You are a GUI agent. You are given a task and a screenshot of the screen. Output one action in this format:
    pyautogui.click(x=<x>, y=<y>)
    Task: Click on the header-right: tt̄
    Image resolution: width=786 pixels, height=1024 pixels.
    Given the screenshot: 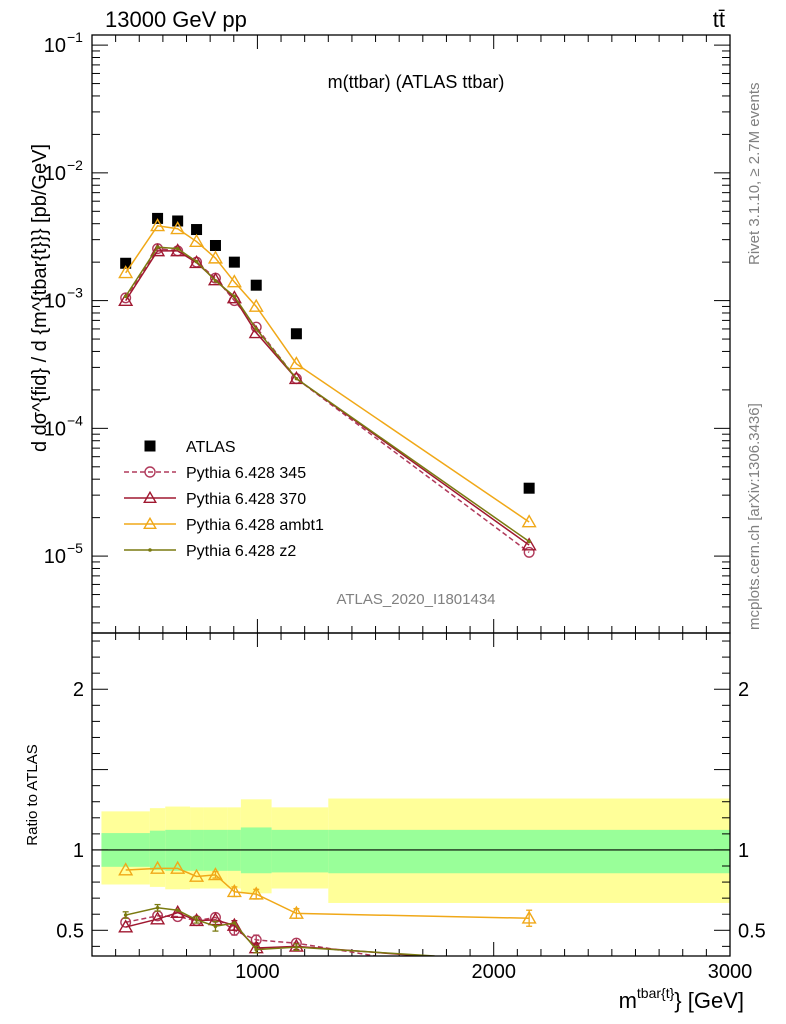 What is the action you would take?
    pyautogui.click(x=719, y=19)
    